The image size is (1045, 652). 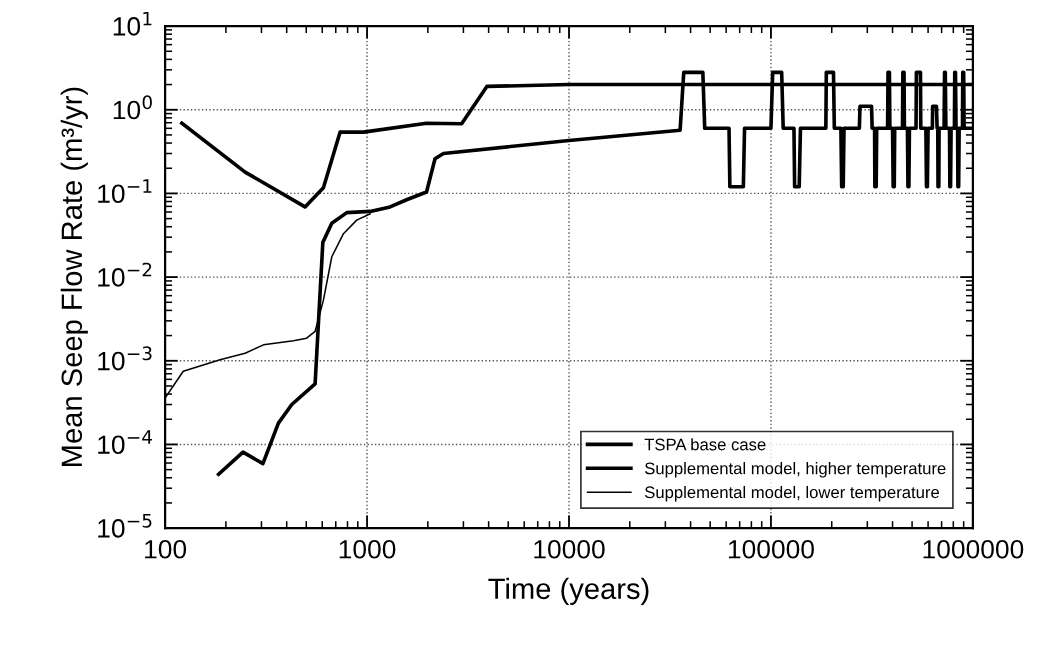 What do you see at coordinates (125, 525) in the screenshot?
I see `y-tick-label: 10$^{−5}$` at bounding box center [125, 525].